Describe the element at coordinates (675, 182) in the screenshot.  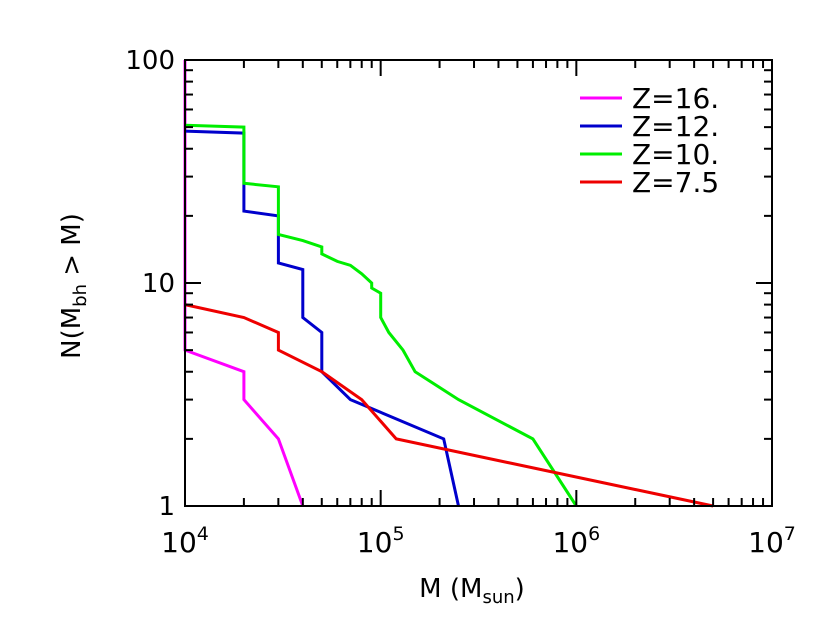
I see `legend-label-4: Z=7.5` at that location.